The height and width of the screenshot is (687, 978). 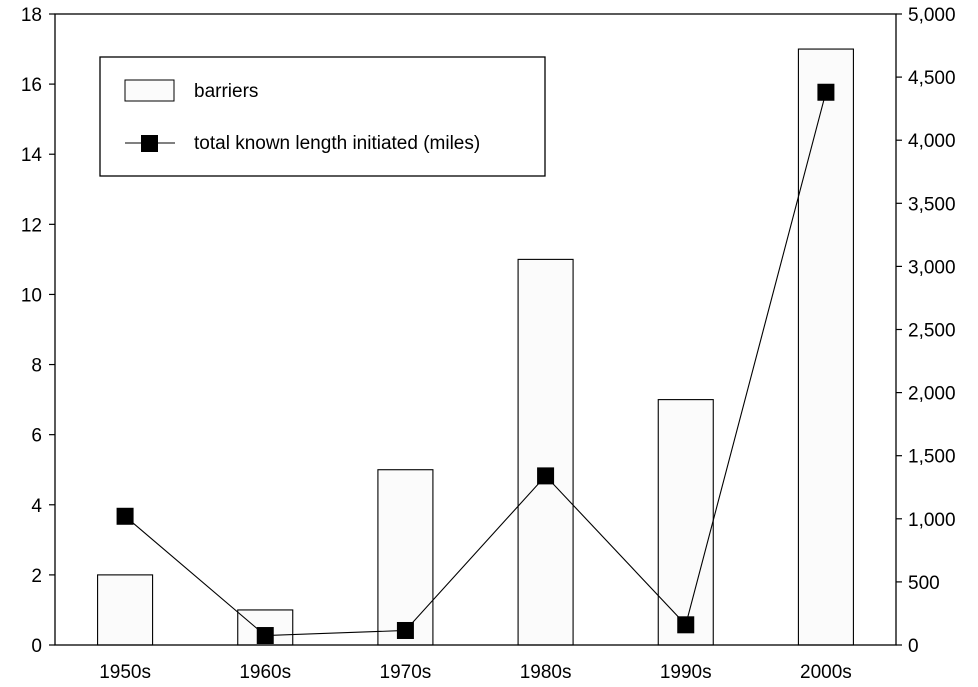 What do you see at coordinates (38, 331) in the screenshot?
I see `left-axis: 0 2 4 6 8 10 12 14 16 18` at bounding box center [38, 331].